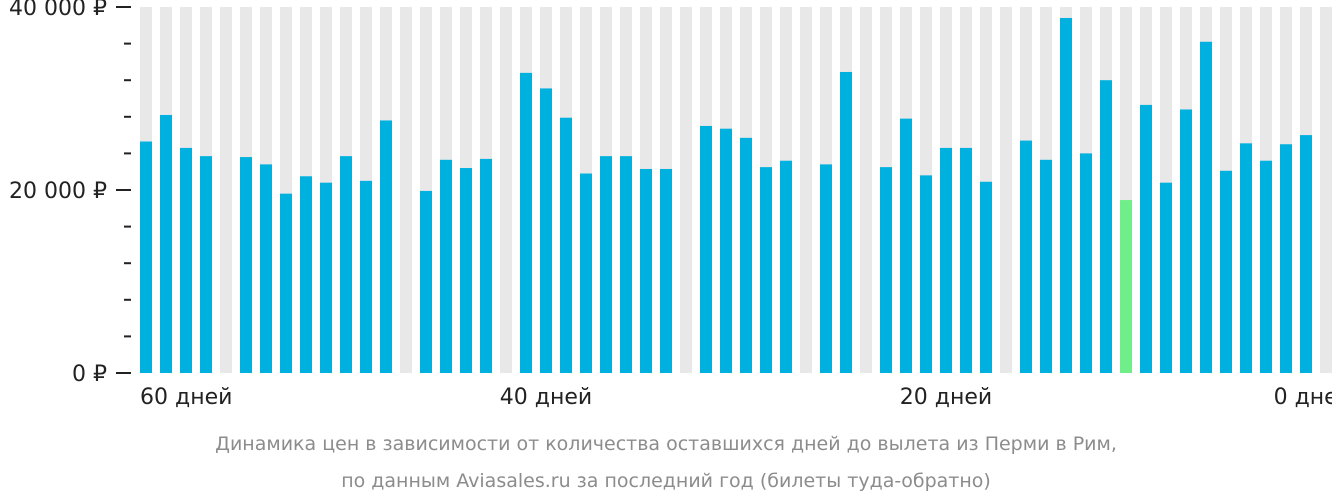  Describe the element at coordinates (946, 397) in the screenshot. I see `x-tick-label: 20 дней` at that location.